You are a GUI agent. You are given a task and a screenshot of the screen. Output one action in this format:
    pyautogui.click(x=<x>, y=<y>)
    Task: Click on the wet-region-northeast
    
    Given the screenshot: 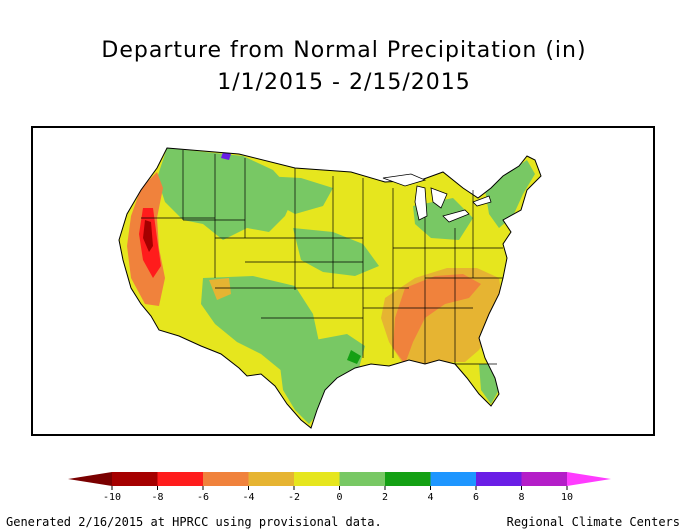 What is the action you would take?
    pyautogui.click(x=510, y=194)
    